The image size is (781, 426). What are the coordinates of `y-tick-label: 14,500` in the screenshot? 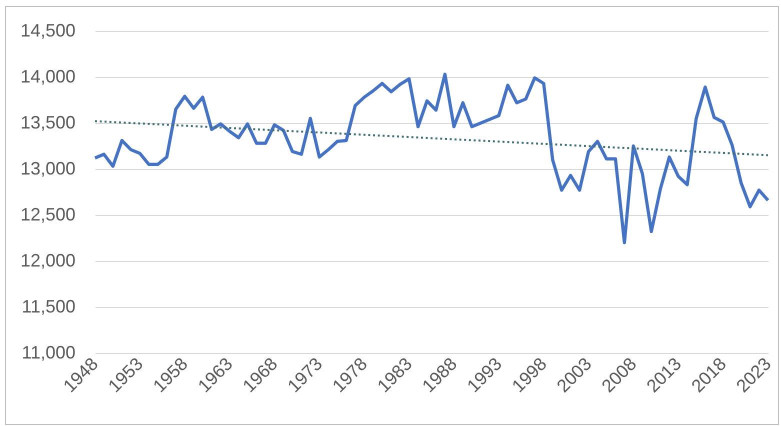 It's located at (48, 30).